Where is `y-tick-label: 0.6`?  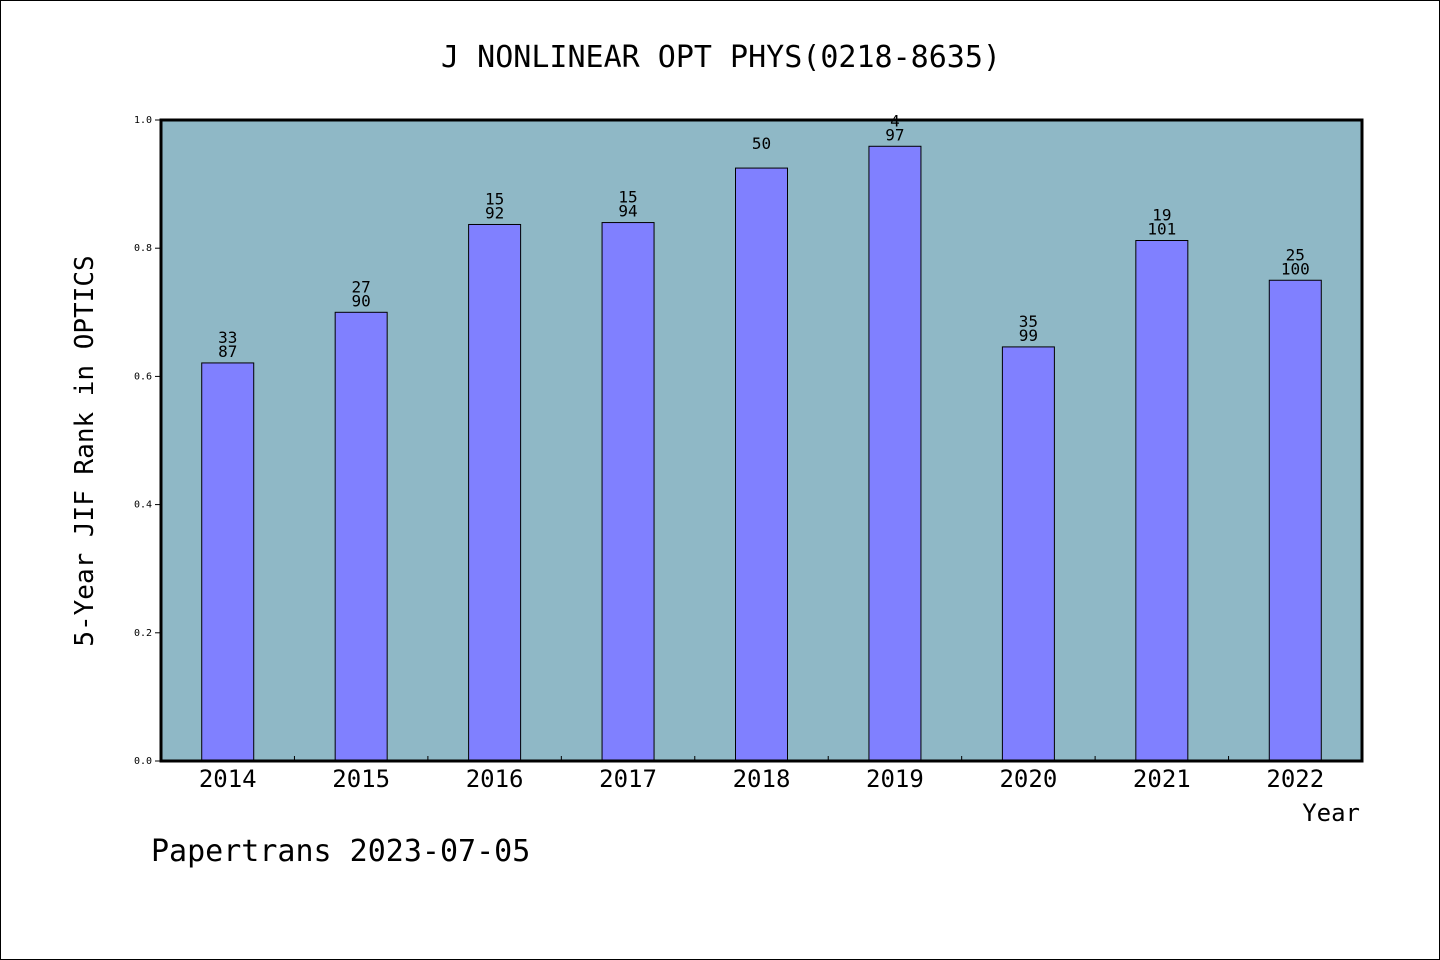
y-tick-label: 0.6 is located at coordinates (143, 376).